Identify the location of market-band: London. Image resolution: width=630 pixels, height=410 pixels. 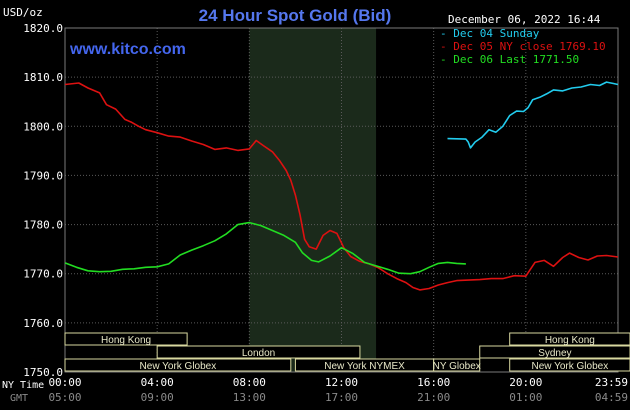
(258, 352).